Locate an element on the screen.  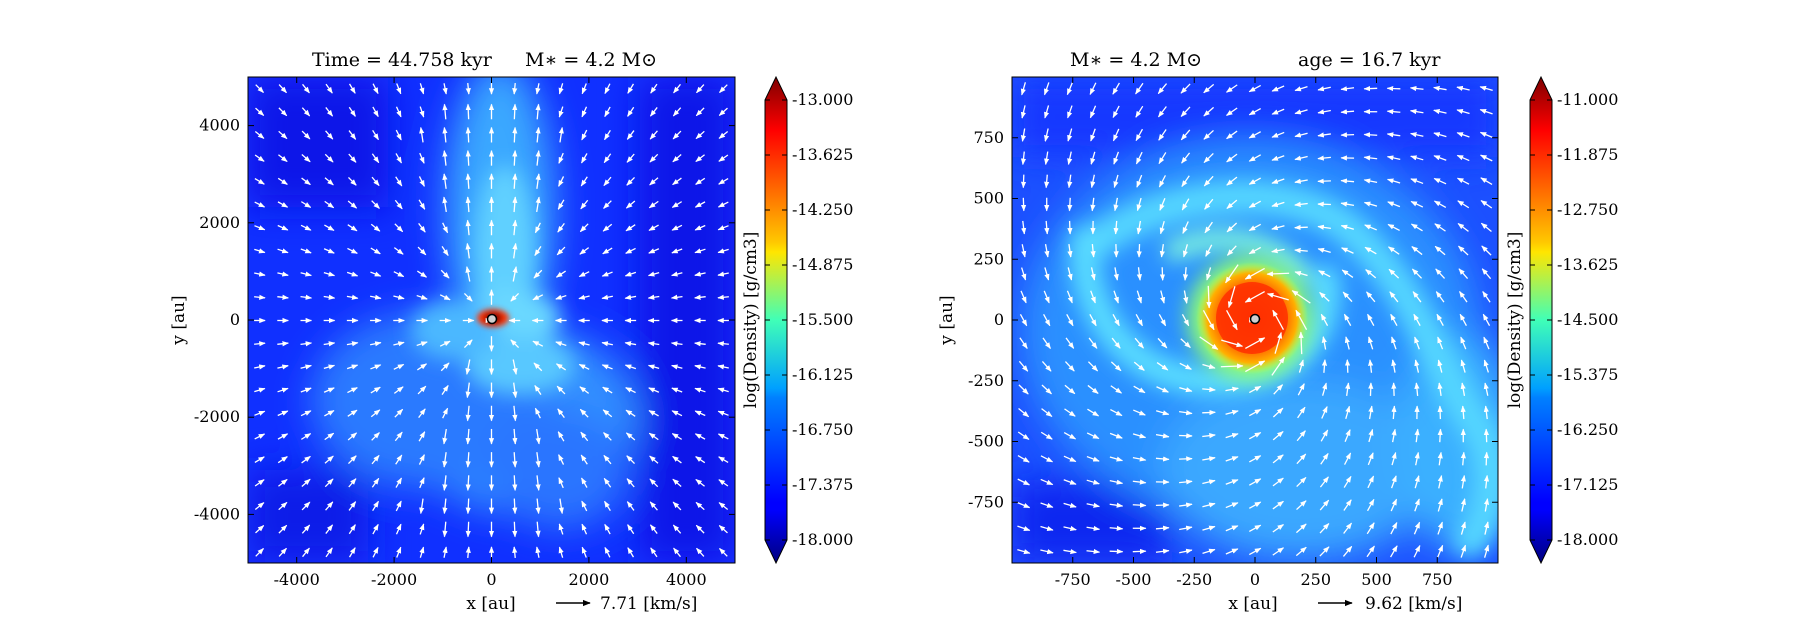
left-star-marker is located at coordinates (492, 319).